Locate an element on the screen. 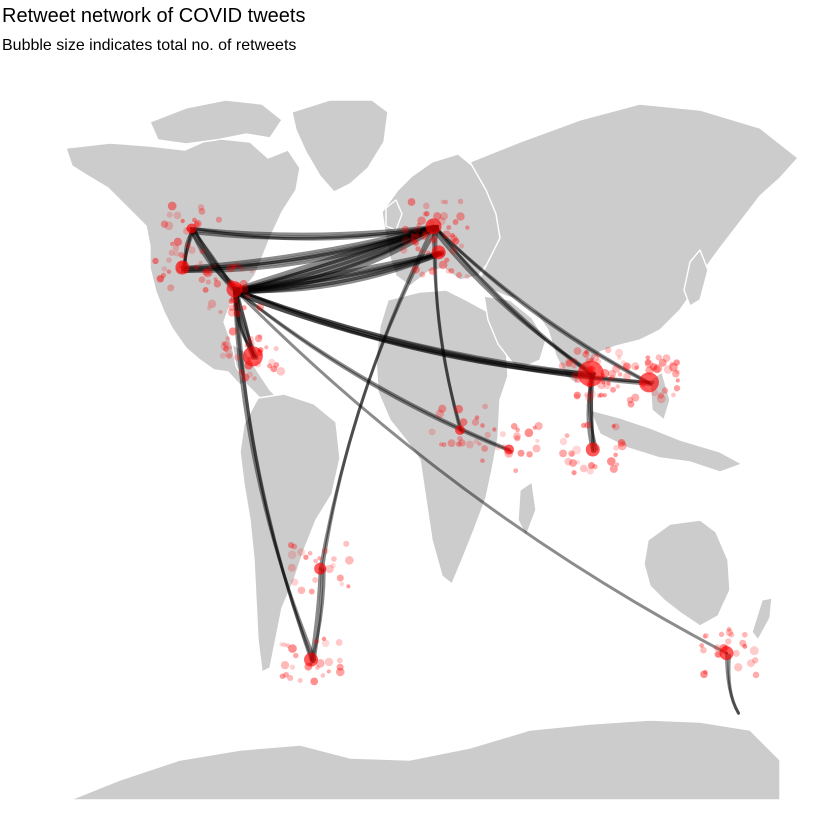  landmass-british-isles is located at coordinates (394, 215).